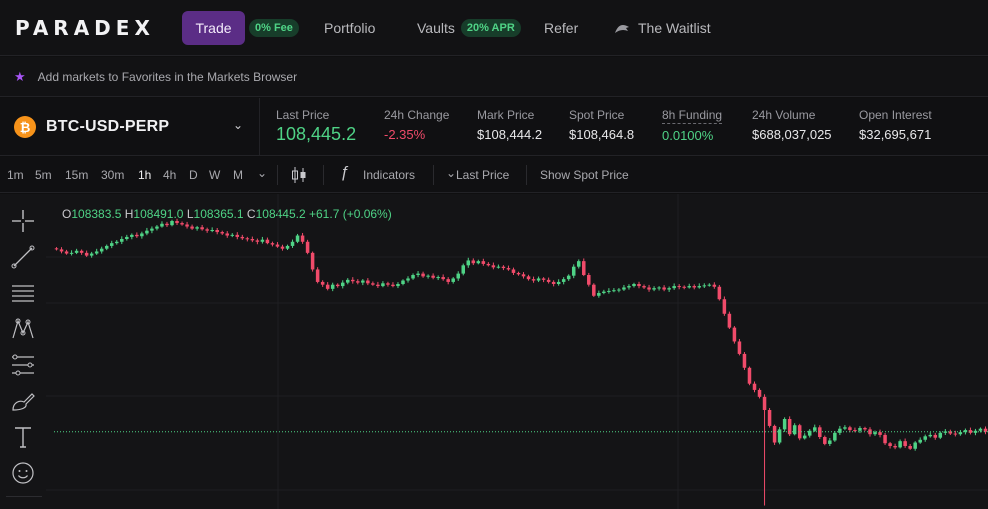 Image resolution: width=988 pixels, height=509 pixels. Describe the element at coordinates (299, 175) in the screenshot. I see `candles-icon` at that location.